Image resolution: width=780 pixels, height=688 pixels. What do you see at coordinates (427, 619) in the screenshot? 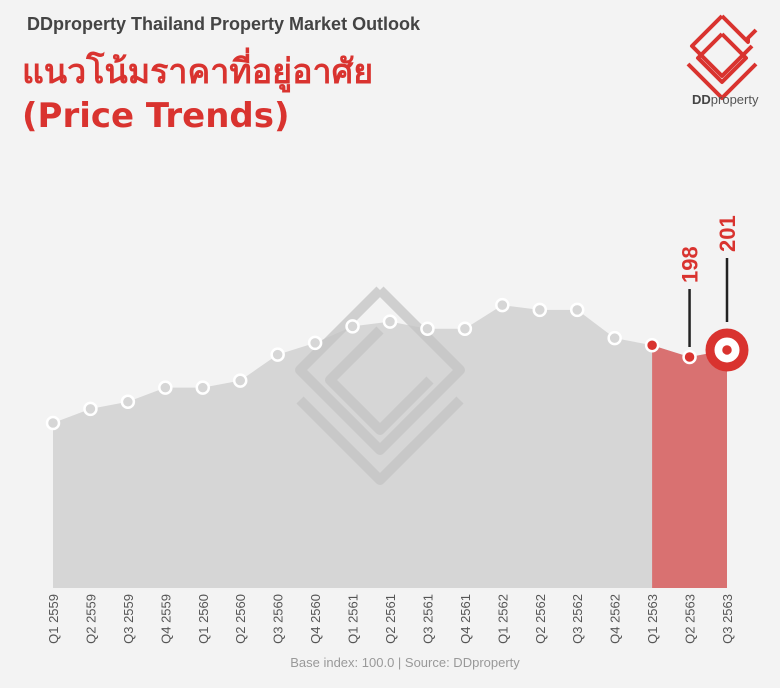
I see `x-tick-label: Q3 2561` at bounding box center [427, 619].